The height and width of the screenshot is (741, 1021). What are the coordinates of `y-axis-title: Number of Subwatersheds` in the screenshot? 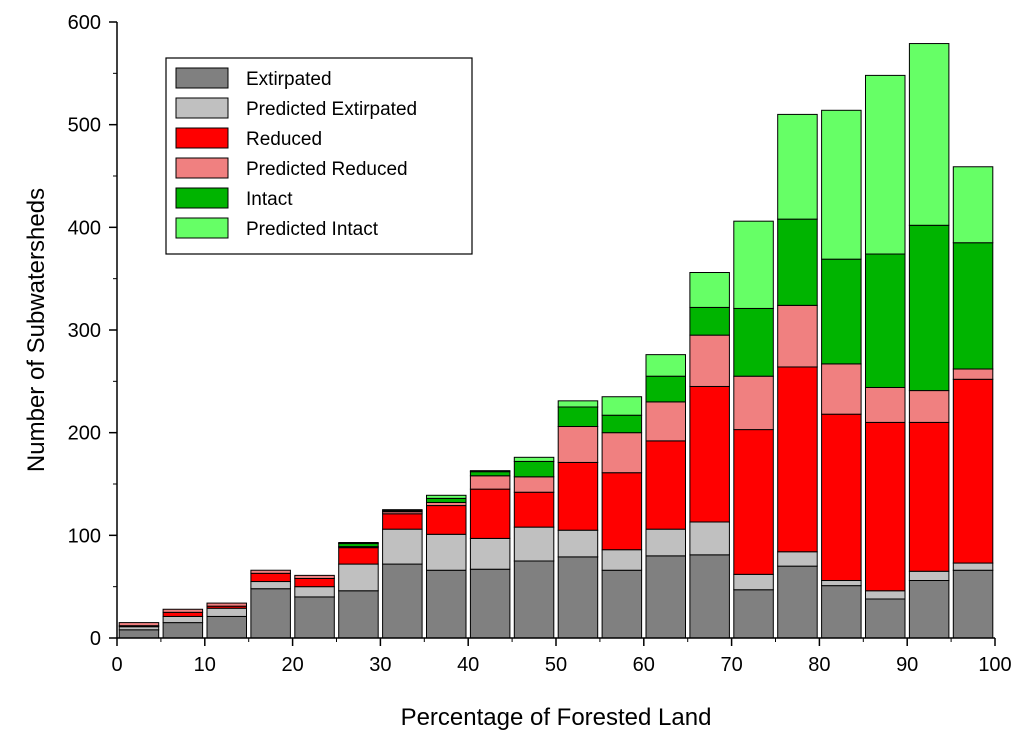 It's located at (36, 330).